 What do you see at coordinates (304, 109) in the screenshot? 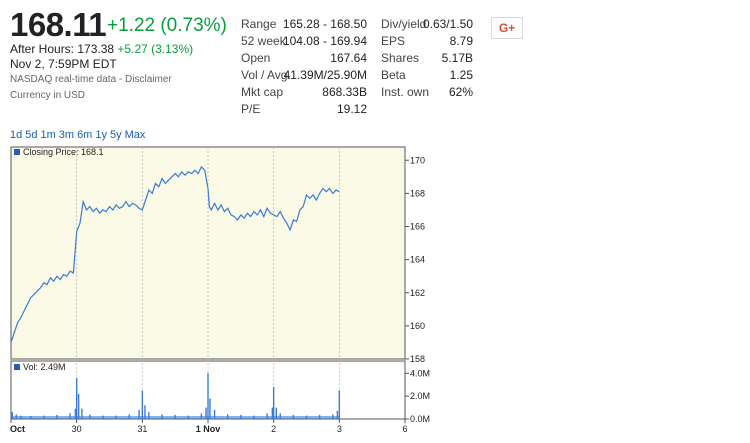
I see `stat-row: P/E 19.12` at bounding box center [304, 109].